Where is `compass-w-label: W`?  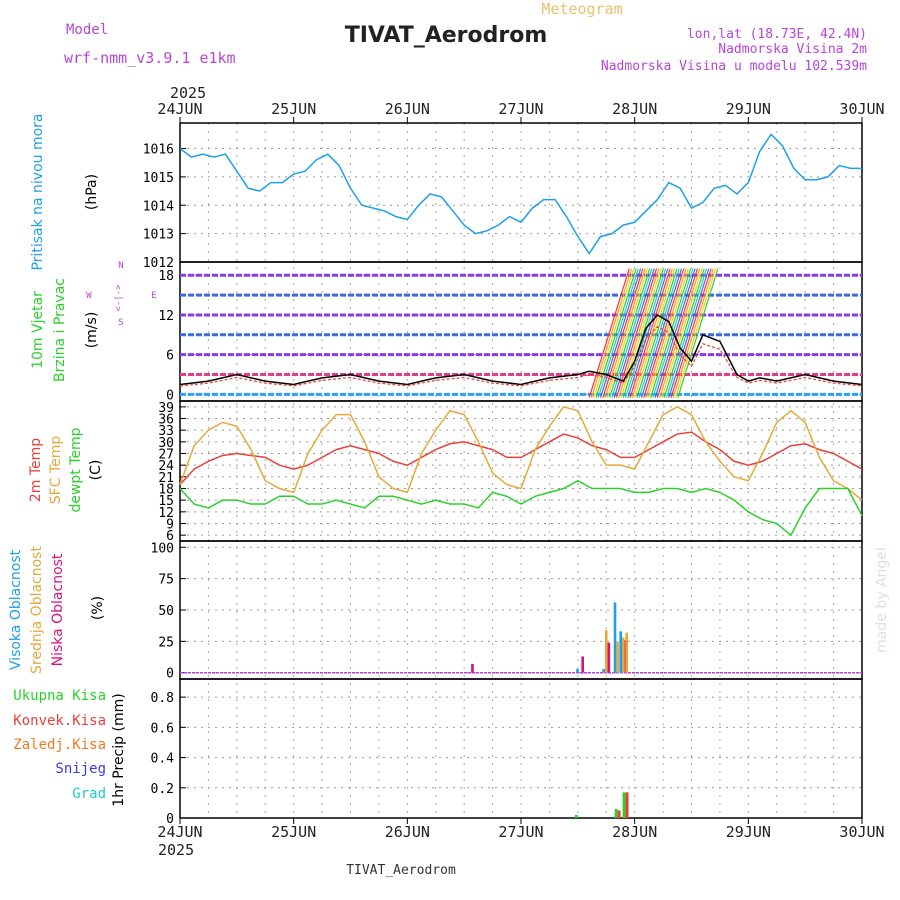 compass-w-label: W is located at coordinates (89, 296).